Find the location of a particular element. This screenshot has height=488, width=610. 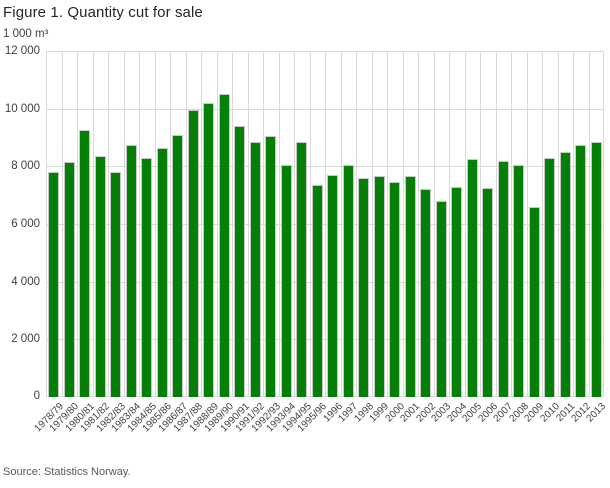

bar-2006 is located at coordinates (488, 292).